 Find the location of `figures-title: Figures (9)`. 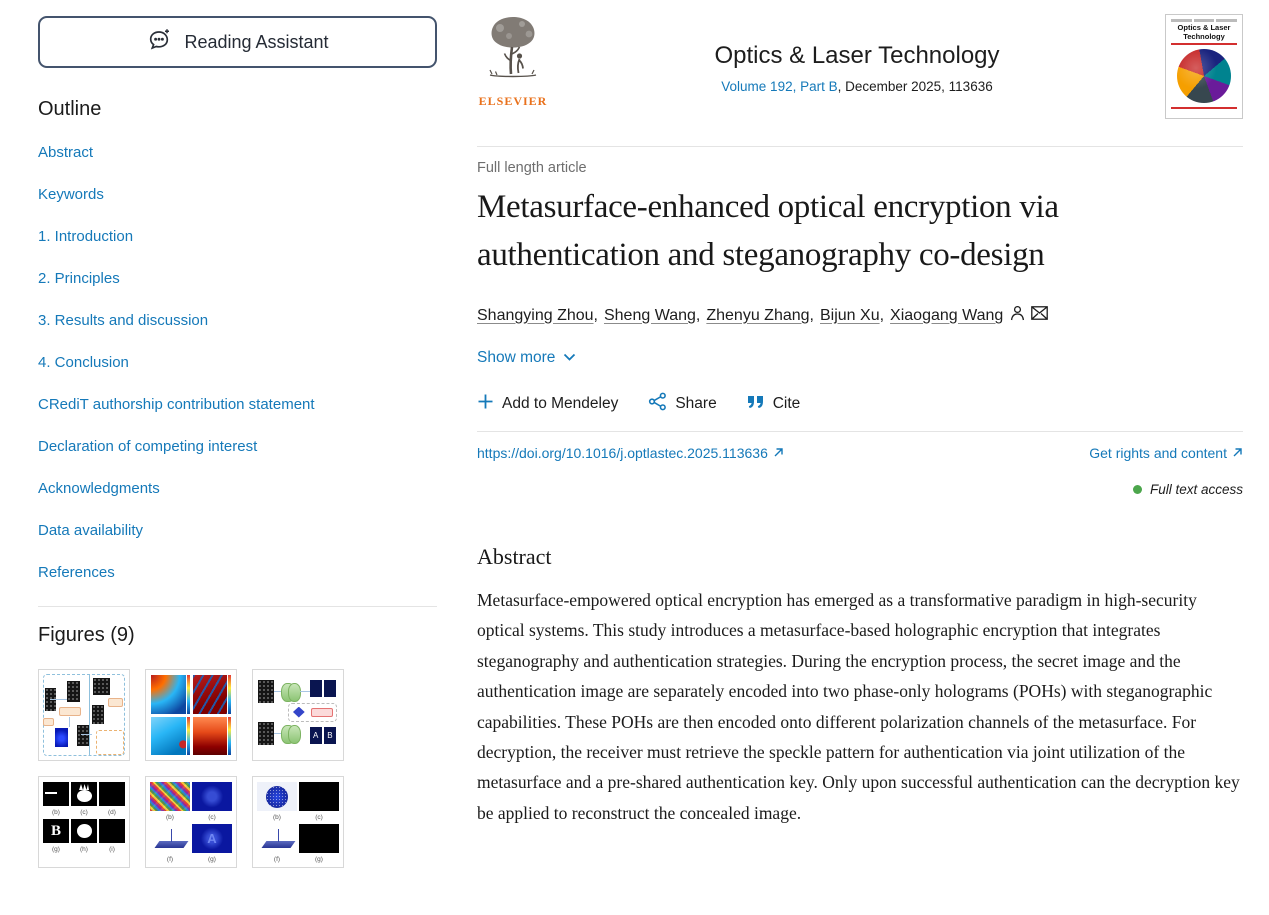

figures-title: Figures (9) is located at coordinates (86, 635).